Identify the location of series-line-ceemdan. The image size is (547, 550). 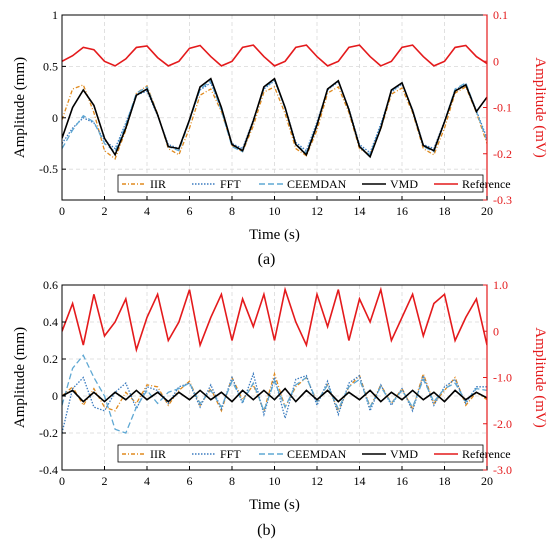
(274, 394).